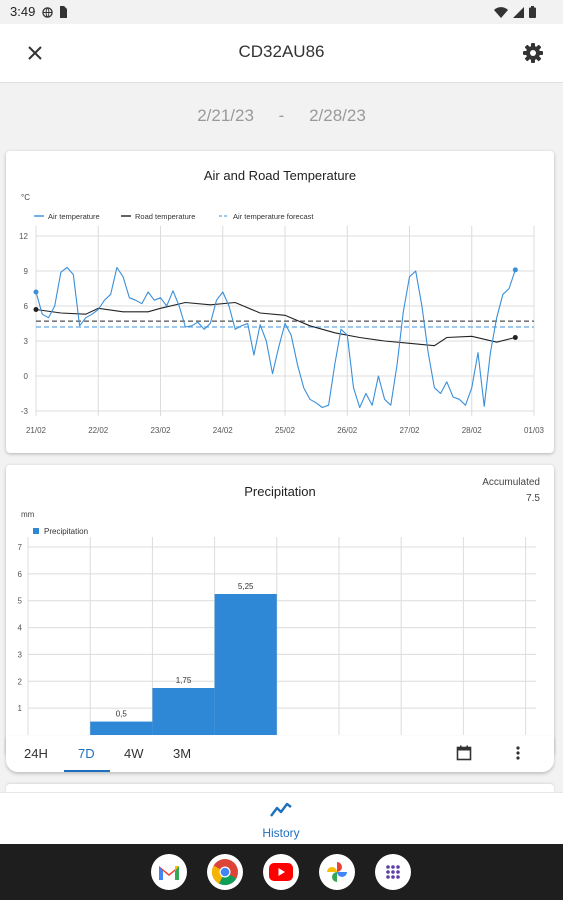 The height and width of the screenshot is (900, 563). I want to click on precipitation-bar-label: 5,25, so click(246, 586).